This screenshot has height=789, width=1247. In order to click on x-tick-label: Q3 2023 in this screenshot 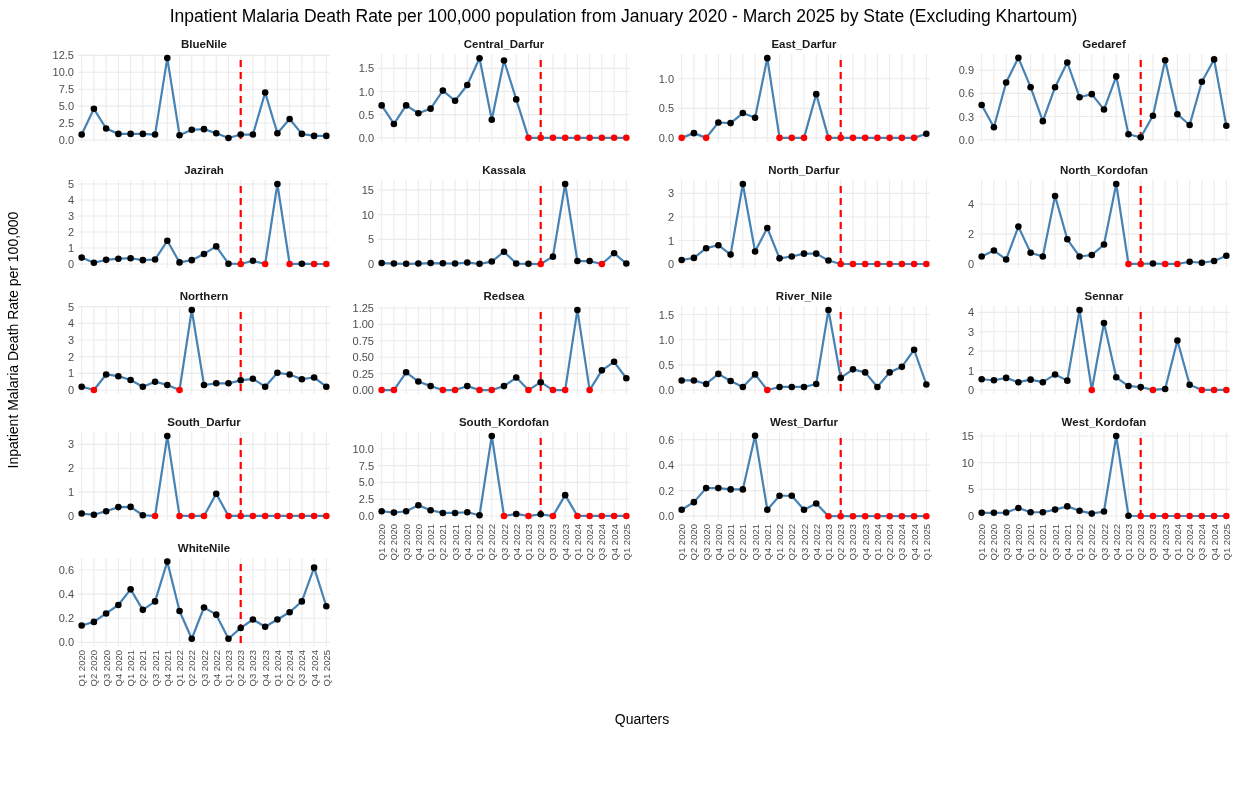, I will do `click(853, 542)`.